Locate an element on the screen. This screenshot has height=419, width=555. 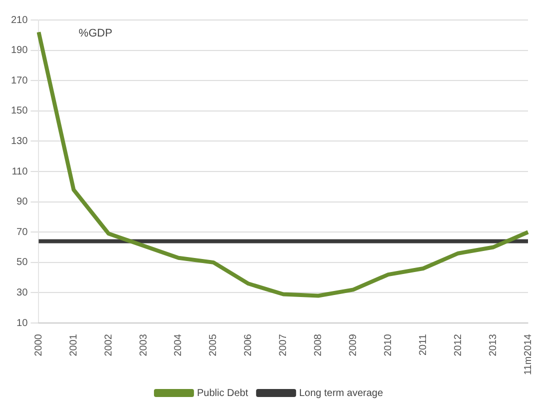
y-tick-label: 50 is located at coordinates (22, 262).